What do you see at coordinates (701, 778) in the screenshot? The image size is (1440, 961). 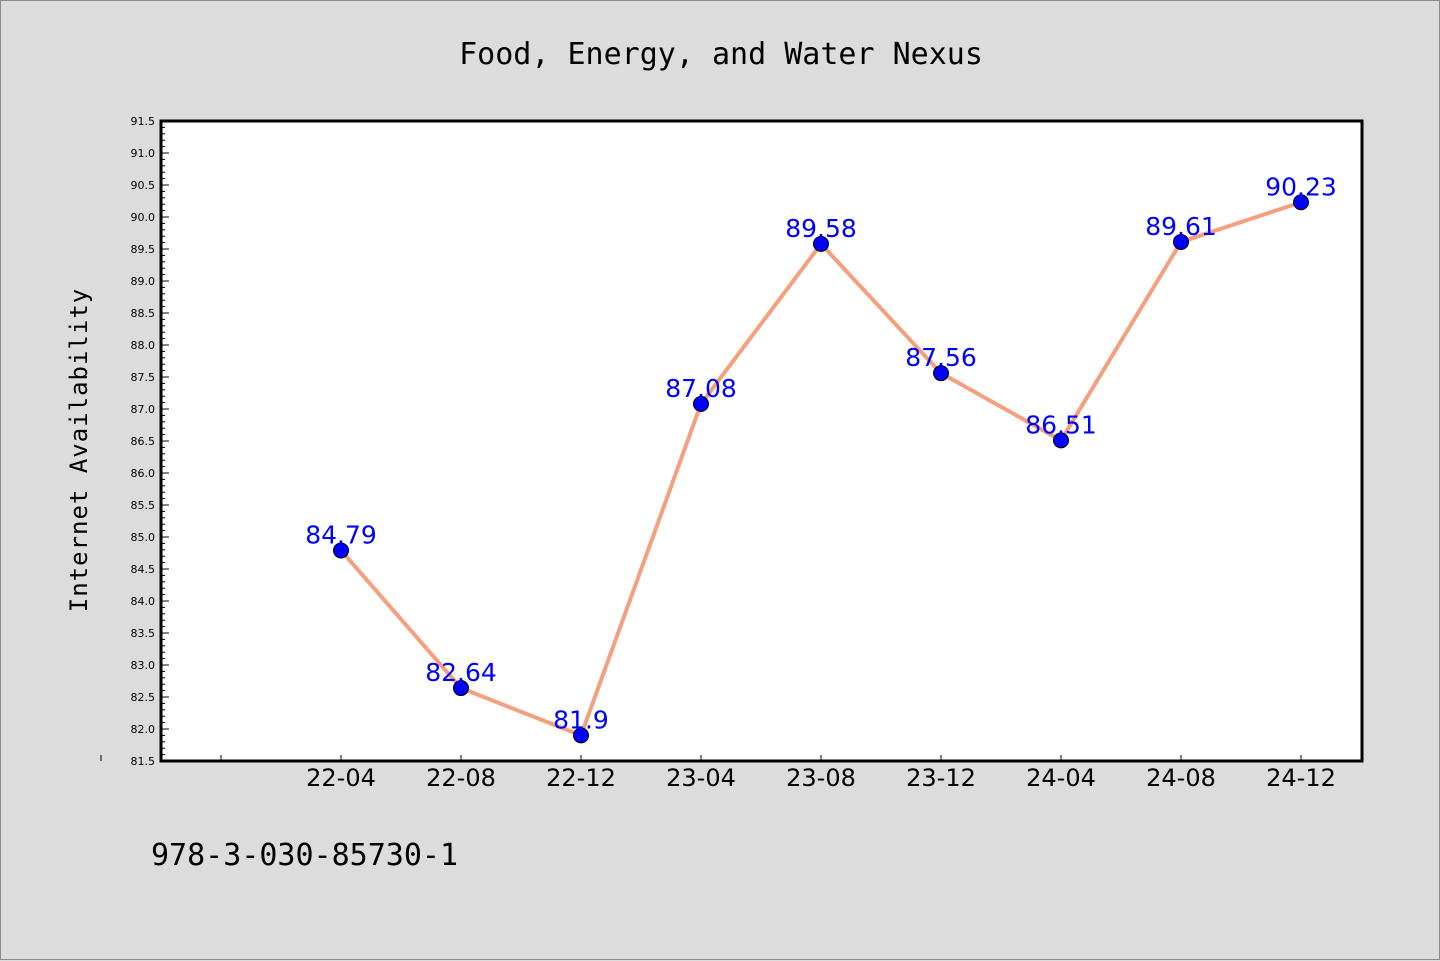 I see `x-tick-label: 23-04` at bounding box center [701, 778].